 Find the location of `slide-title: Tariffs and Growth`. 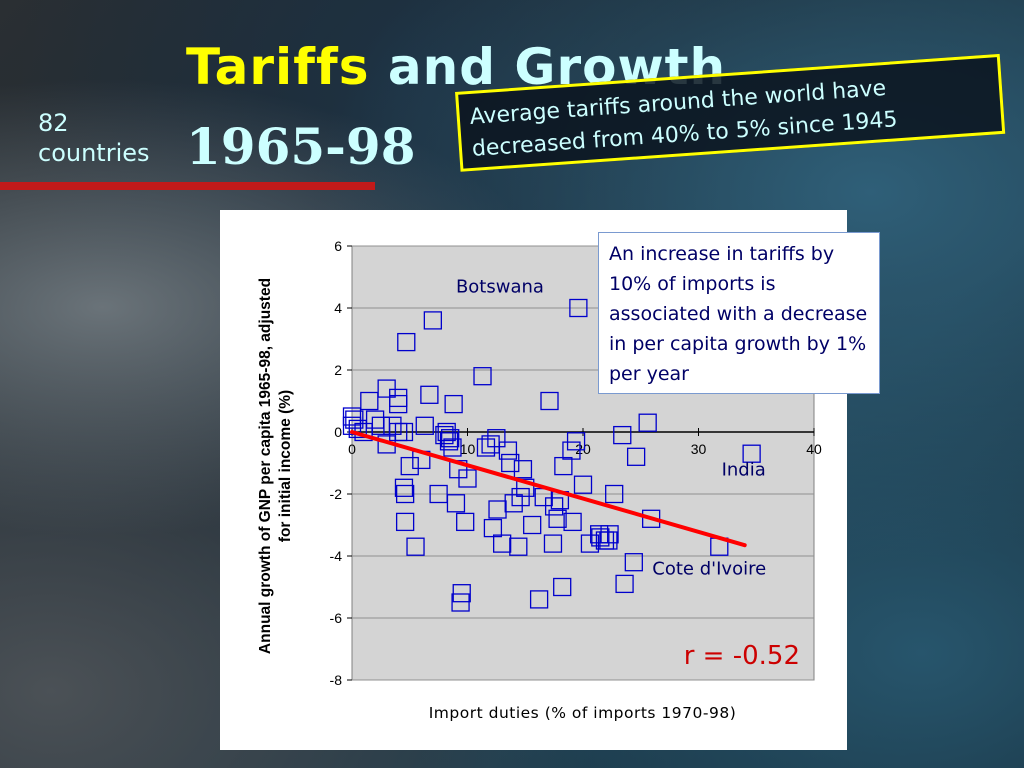

slide-title: Tariffs and Growth is located at coordinates (456, 67).